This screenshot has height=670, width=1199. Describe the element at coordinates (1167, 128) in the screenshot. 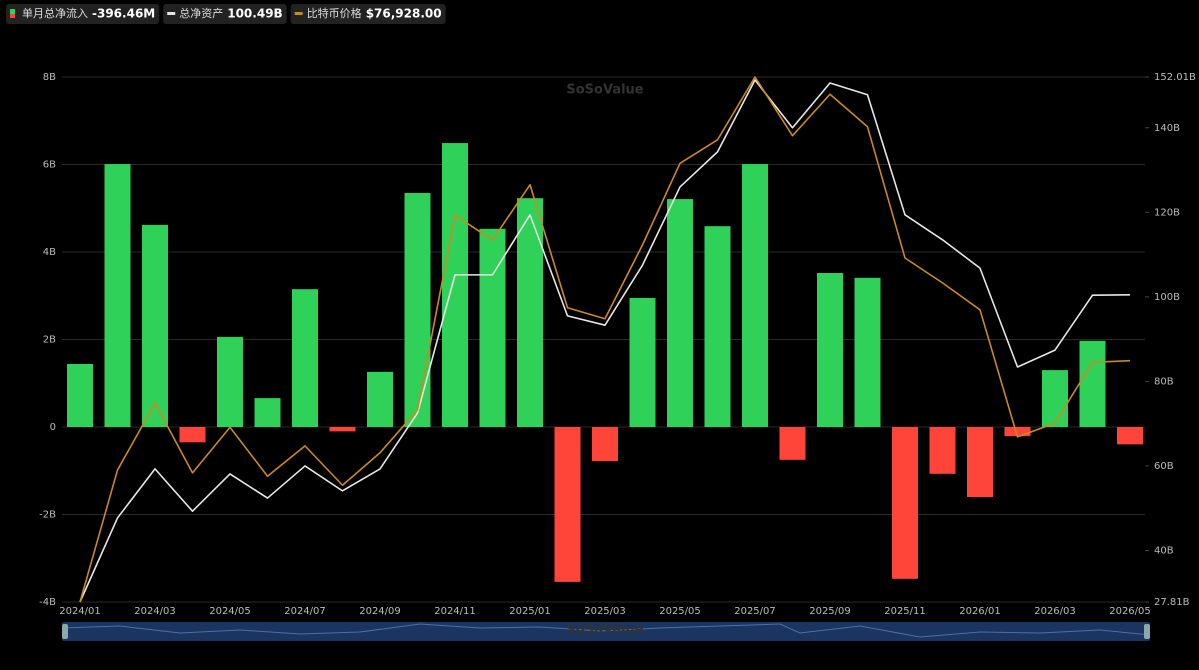

I see `y2-tick-label: 140B` at that location.